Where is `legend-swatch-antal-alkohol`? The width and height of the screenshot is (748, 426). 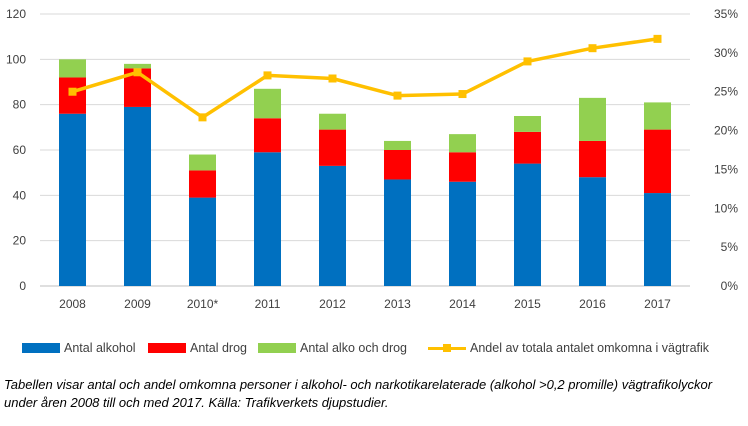
legend-swatch-antal-alkohol is located at coordinates (41, 348).